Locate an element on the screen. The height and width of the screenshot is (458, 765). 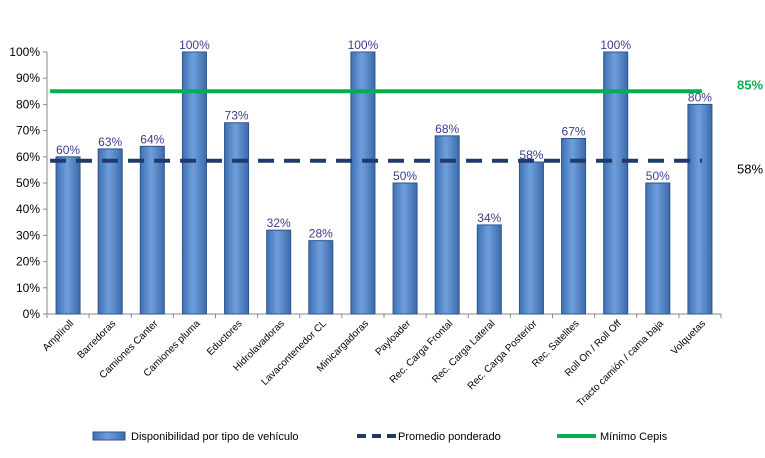
y-tick-label: 0% is located at coordinates (32, 314).